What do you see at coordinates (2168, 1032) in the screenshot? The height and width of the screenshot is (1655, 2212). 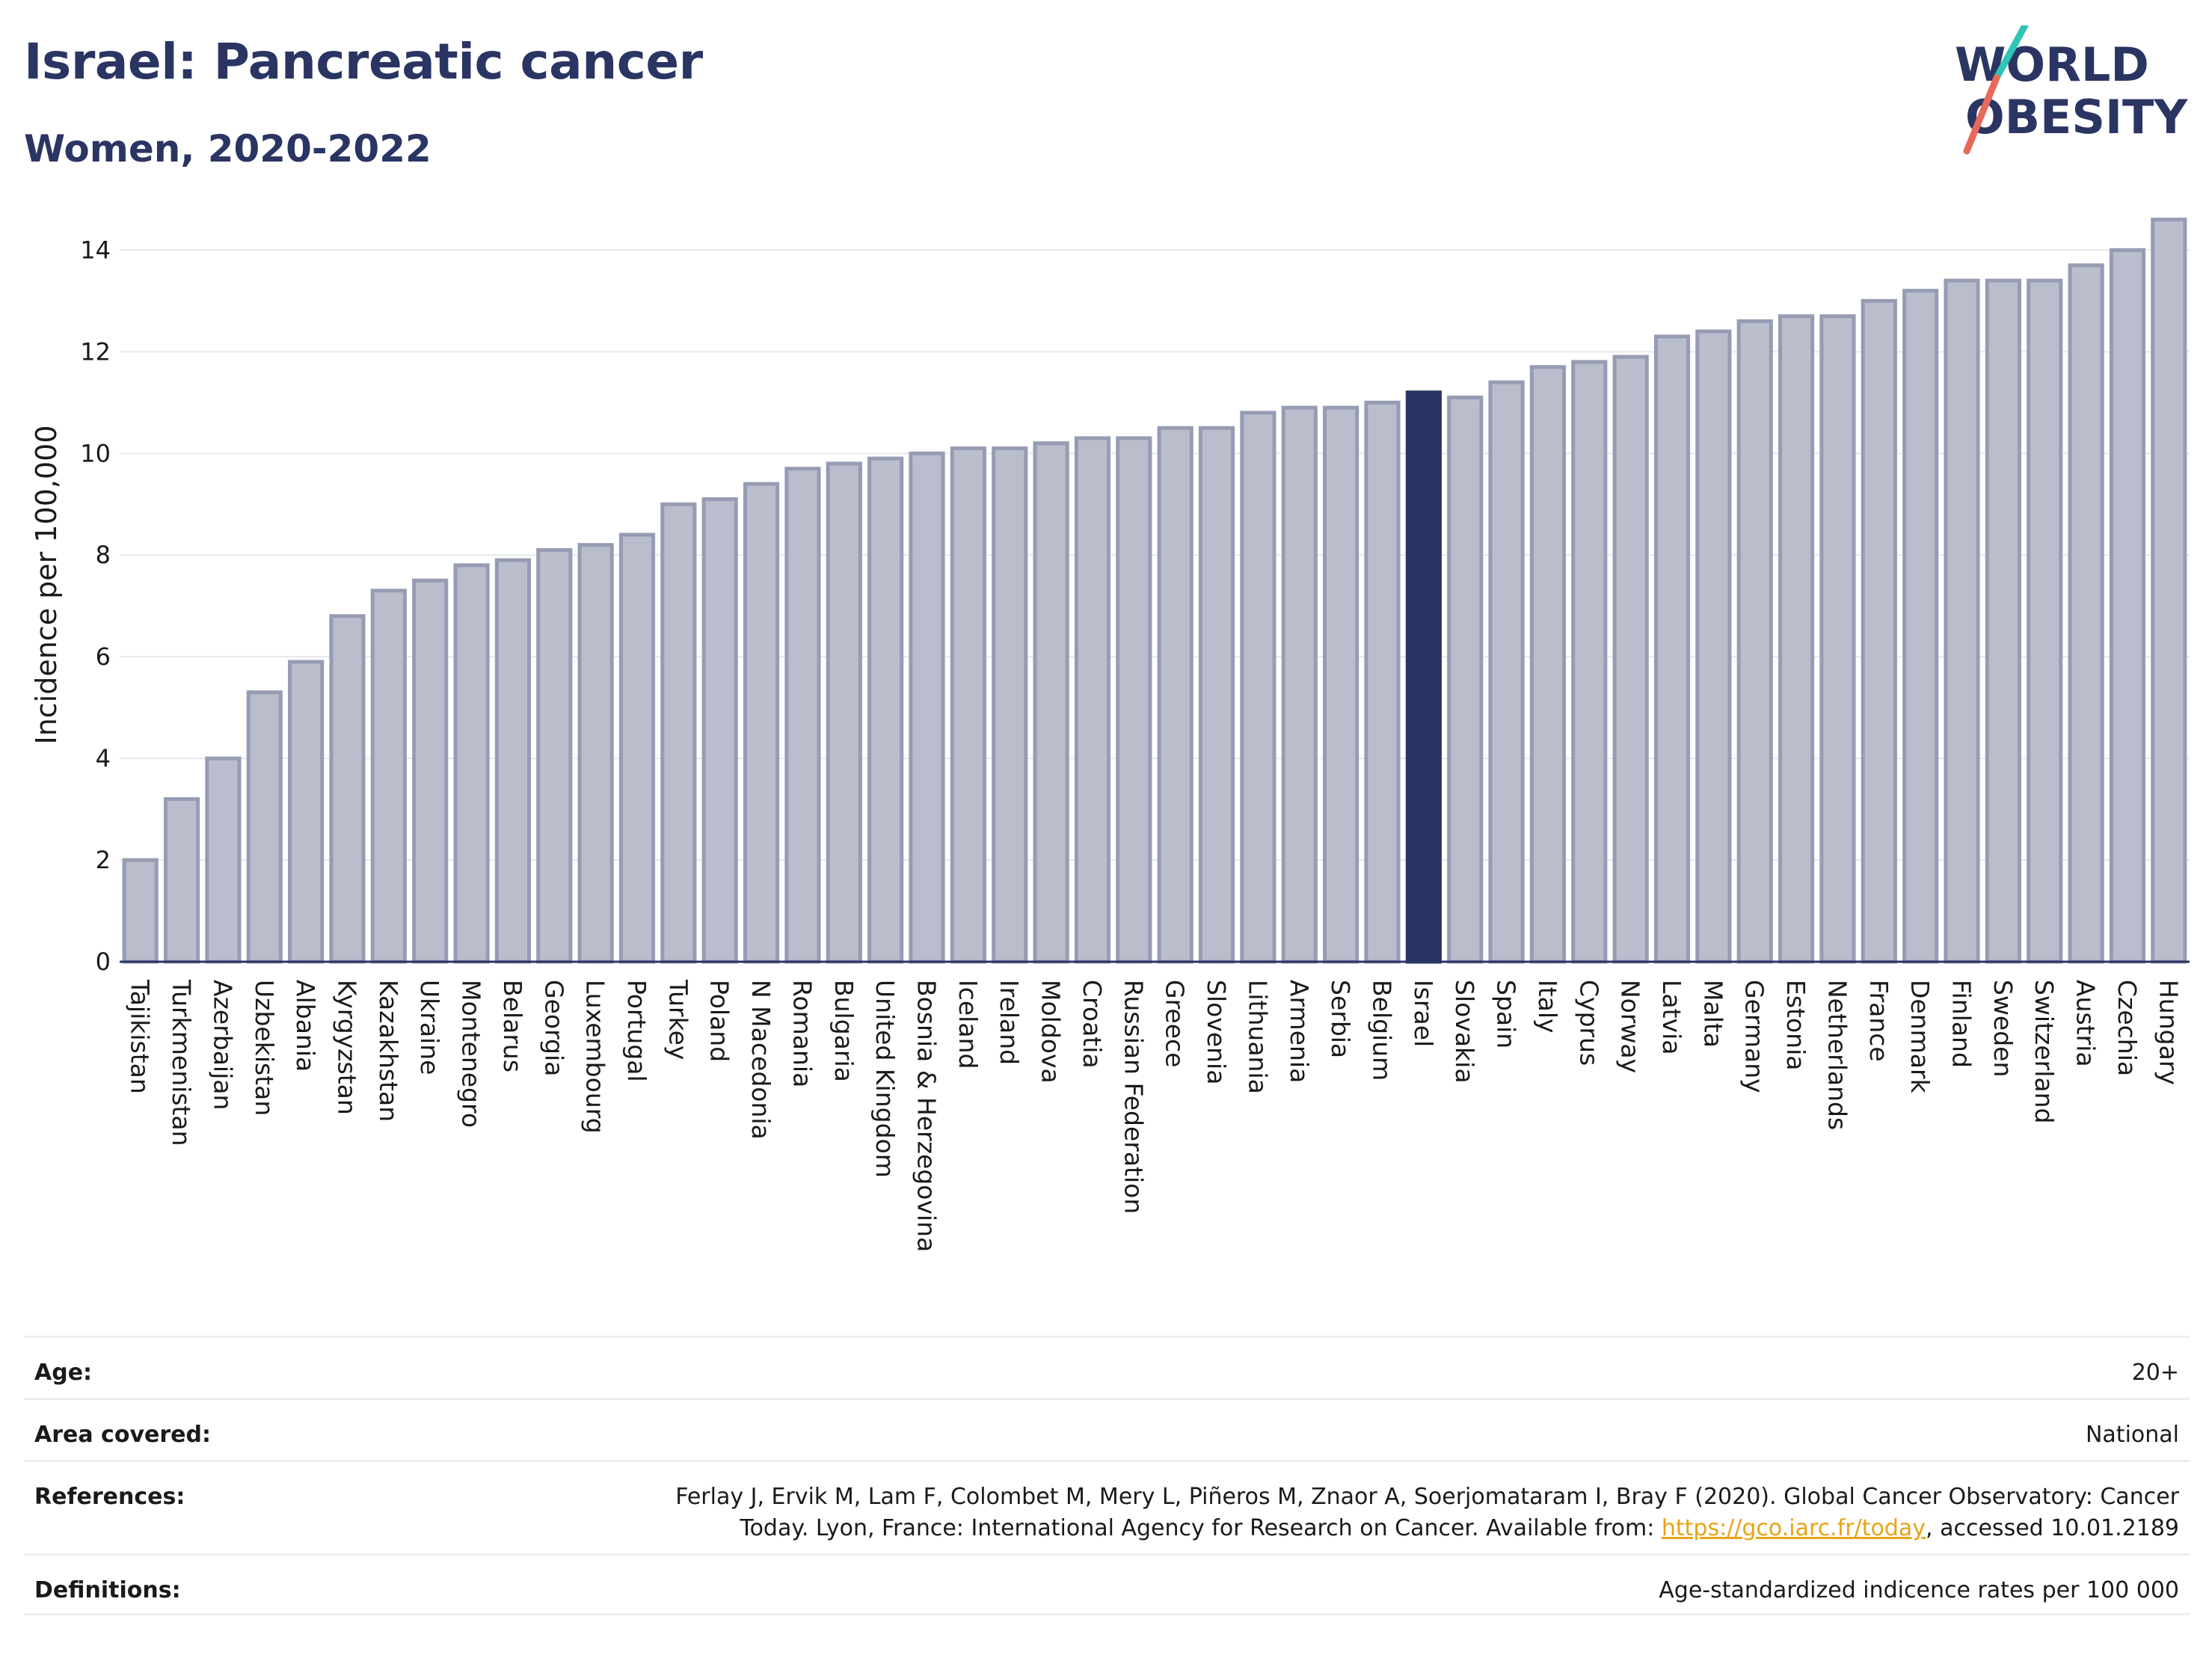 I see `x-tick-label: Hungary` at bounding box center [2168, 1032].